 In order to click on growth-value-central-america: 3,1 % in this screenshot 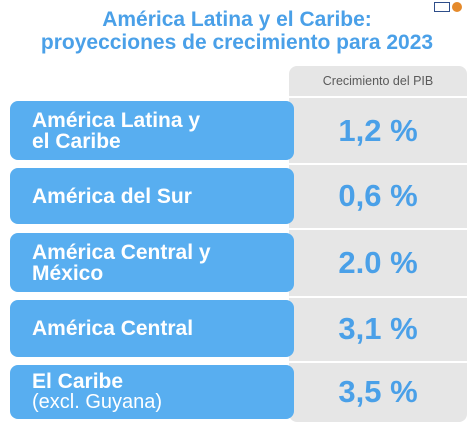, I will do `click(378, 328)`.